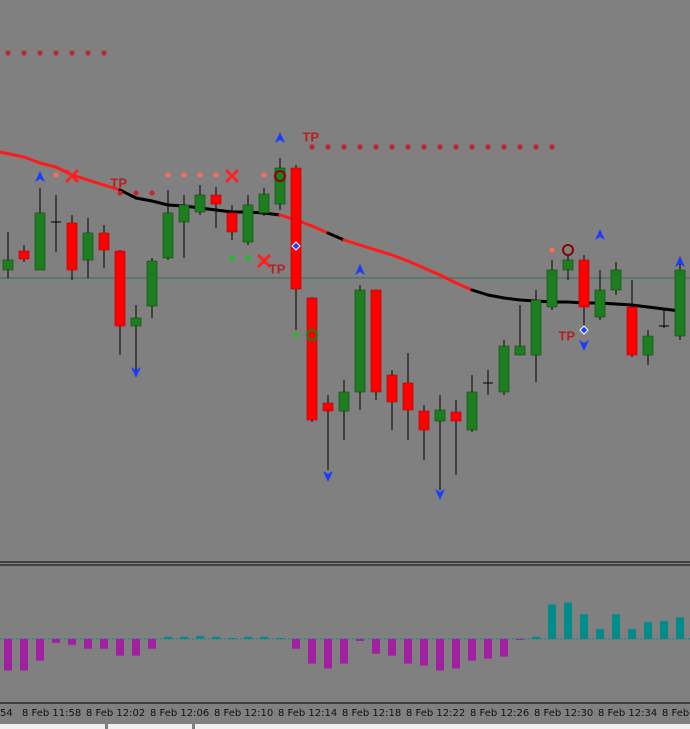  Describe the element at coordinates (243, 713) in the screenshot. I see `x-tick-label: 8 Feb 12:10` at that location.